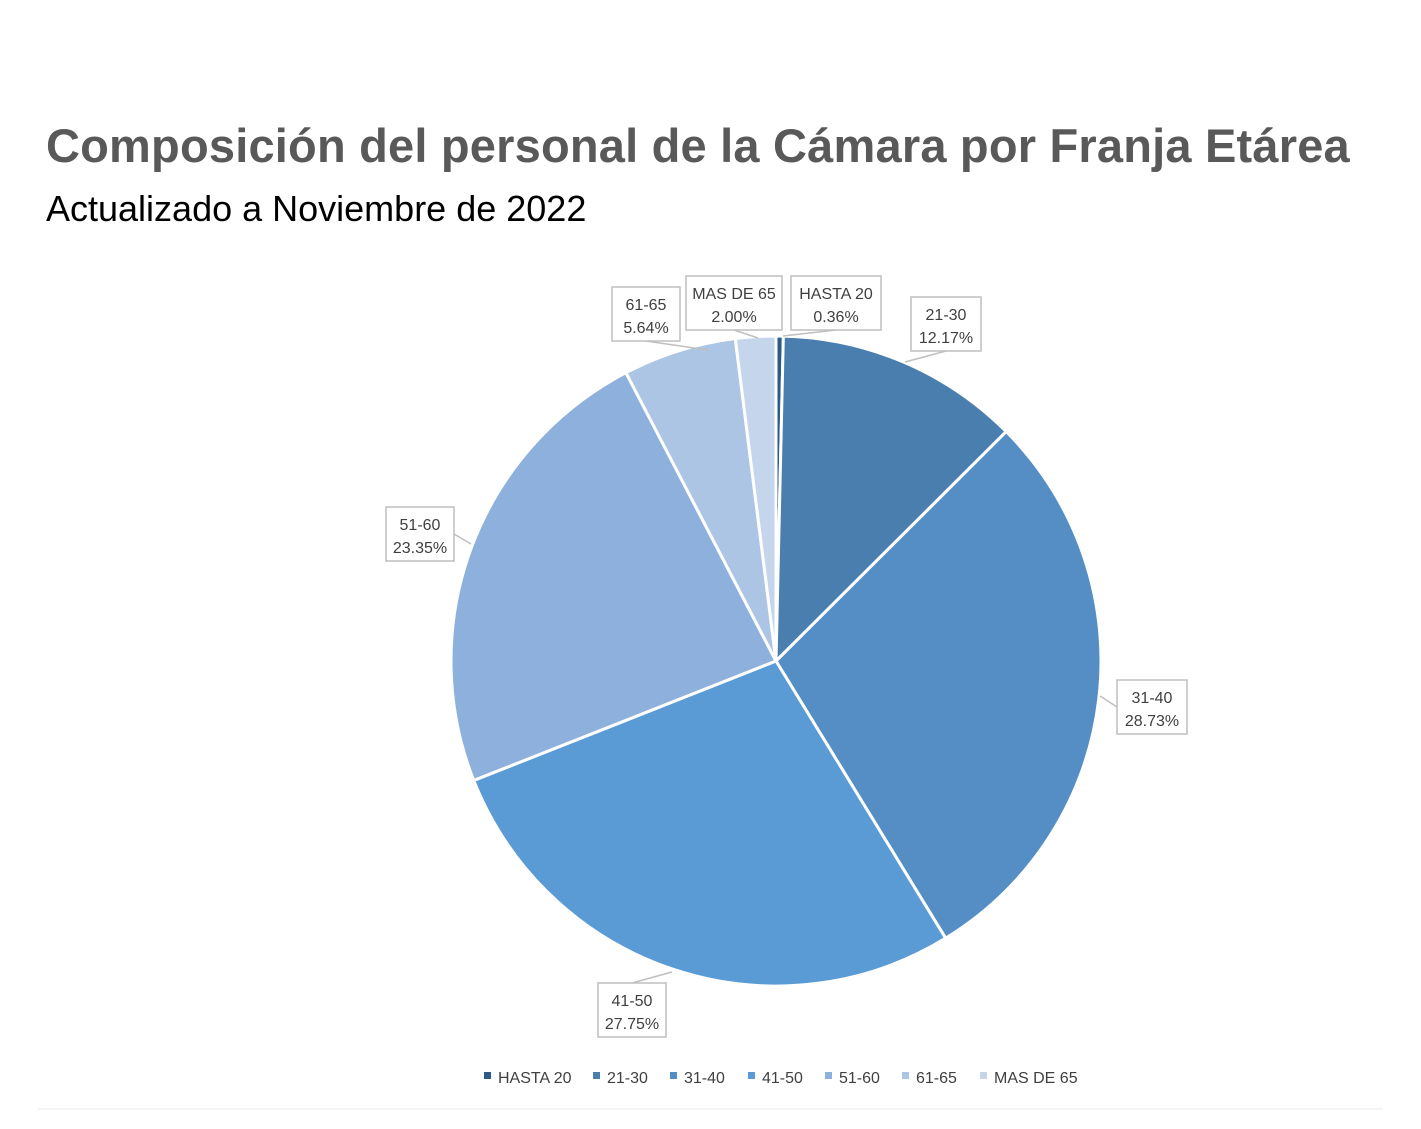  I want to click on legend-label: MAS DE 65, so click(1036, 1078).